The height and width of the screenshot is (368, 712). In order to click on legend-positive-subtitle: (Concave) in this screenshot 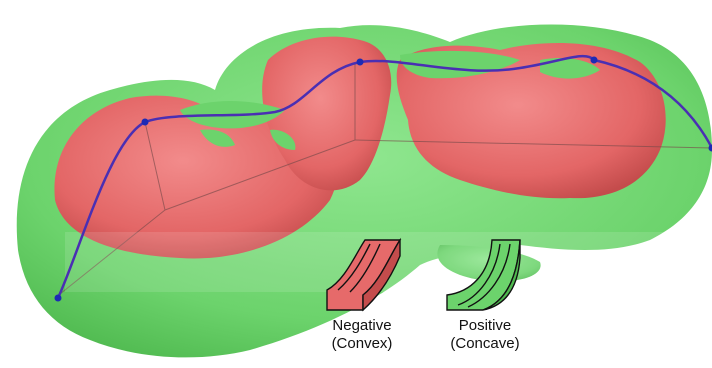, I will do `click(484, 343)`.